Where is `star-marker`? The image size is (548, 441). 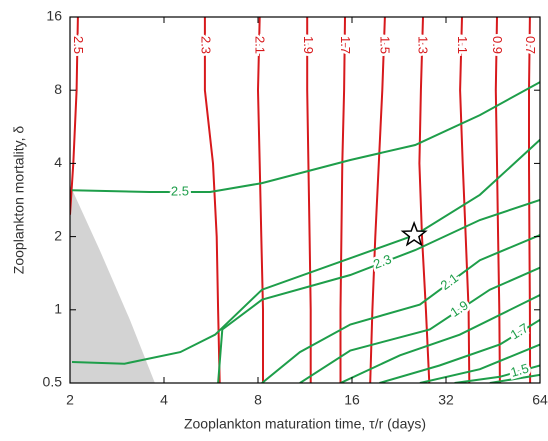 star-marker is located at coordinates (414, 233).